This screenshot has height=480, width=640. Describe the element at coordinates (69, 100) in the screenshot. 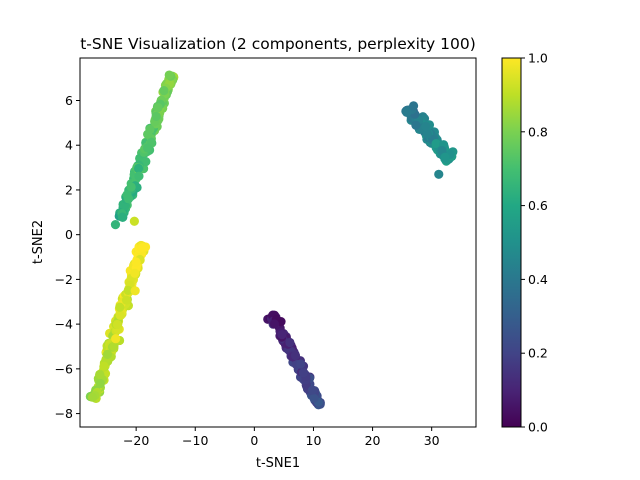

I see `y-tick-label: 6` at that location.